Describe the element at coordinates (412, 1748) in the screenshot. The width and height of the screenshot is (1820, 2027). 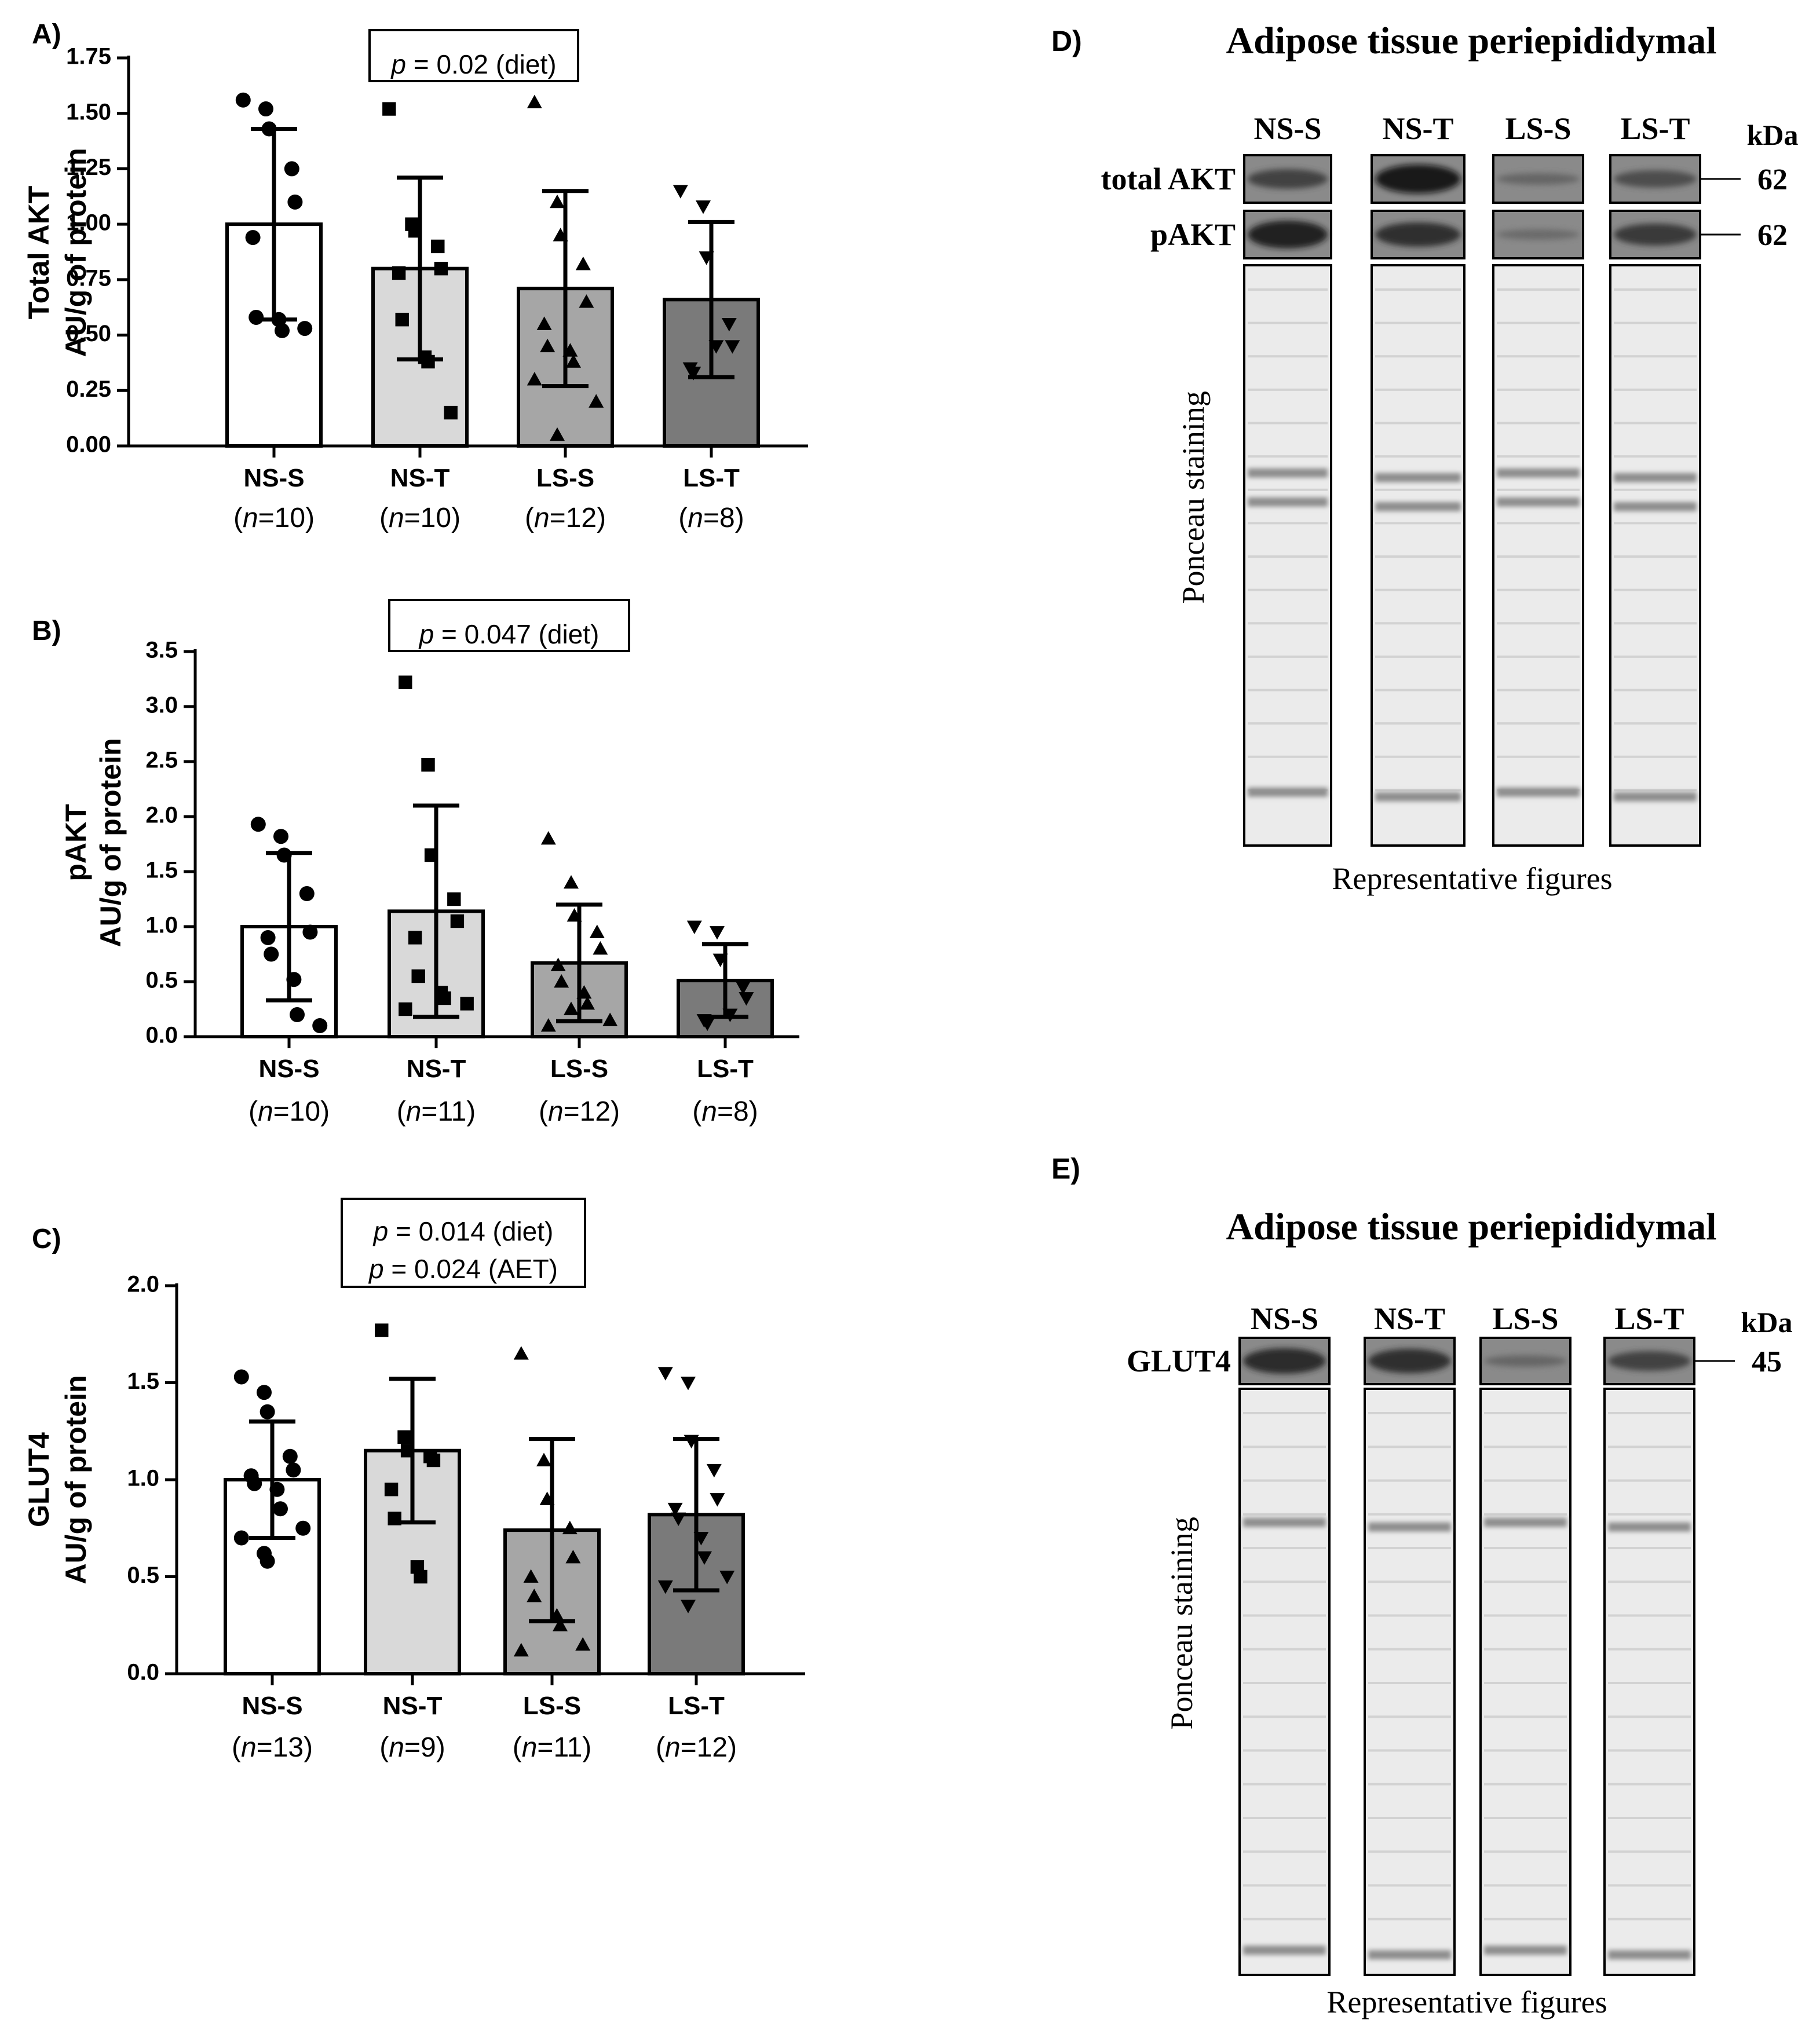
I see `n-label: (n=9)` at that location.